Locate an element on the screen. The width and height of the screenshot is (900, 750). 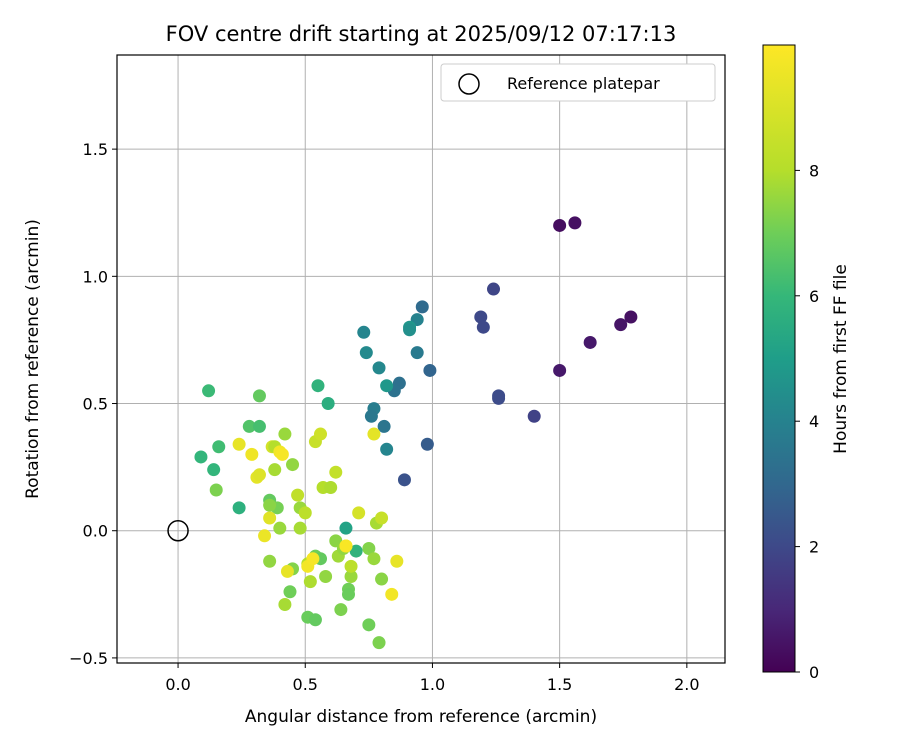
reference-platepar-marker is located at coordinates (178, 530).